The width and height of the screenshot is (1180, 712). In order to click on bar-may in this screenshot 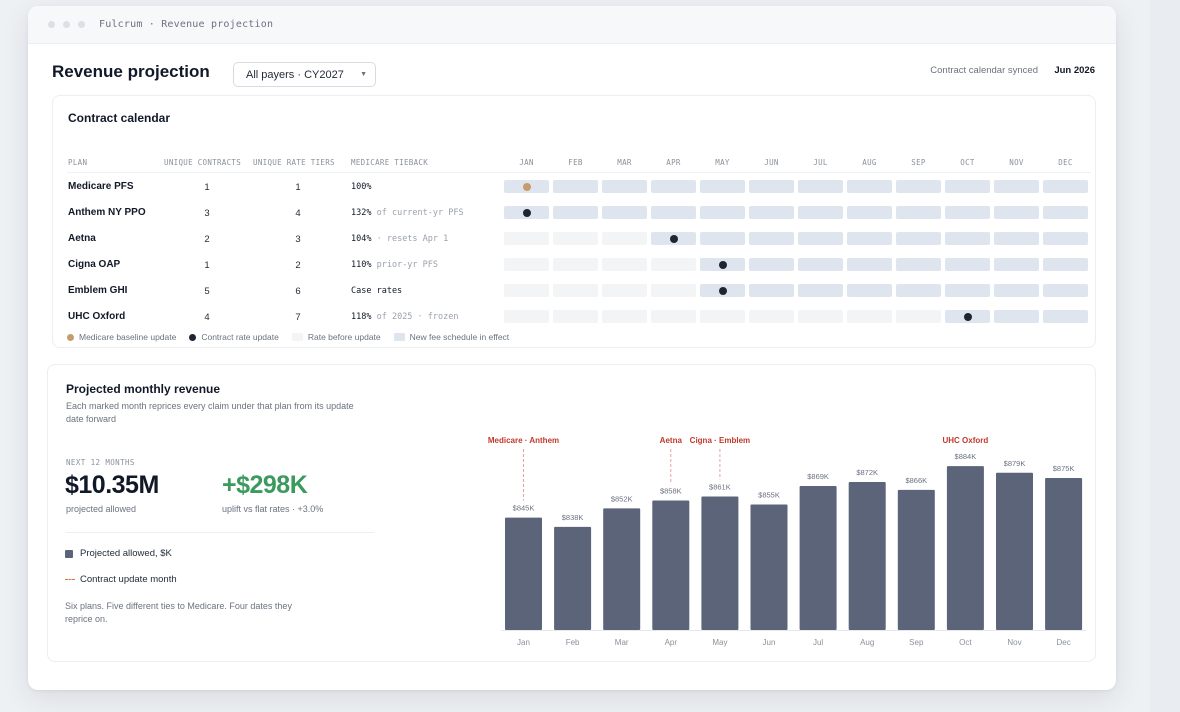, I will do `click(720, 563)`.